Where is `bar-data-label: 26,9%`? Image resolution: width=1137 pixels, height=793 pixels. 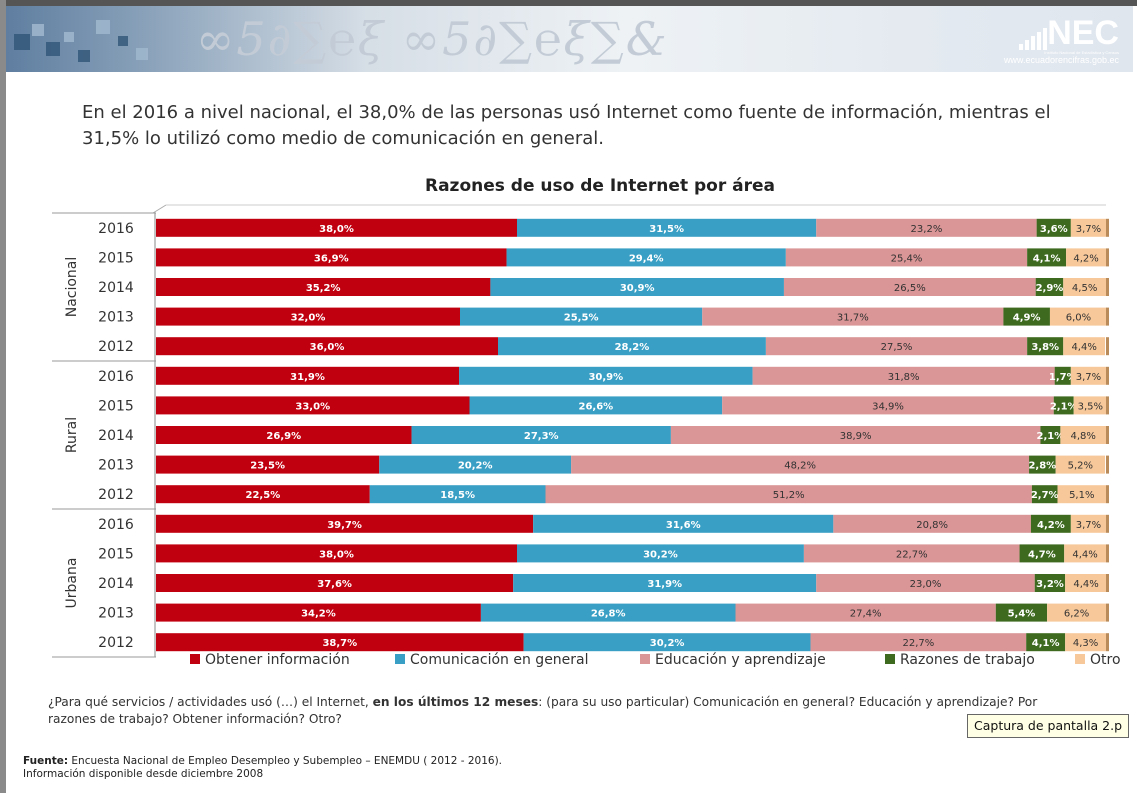
bar-data-label: 26,9% is located at coordinates (283, 436).